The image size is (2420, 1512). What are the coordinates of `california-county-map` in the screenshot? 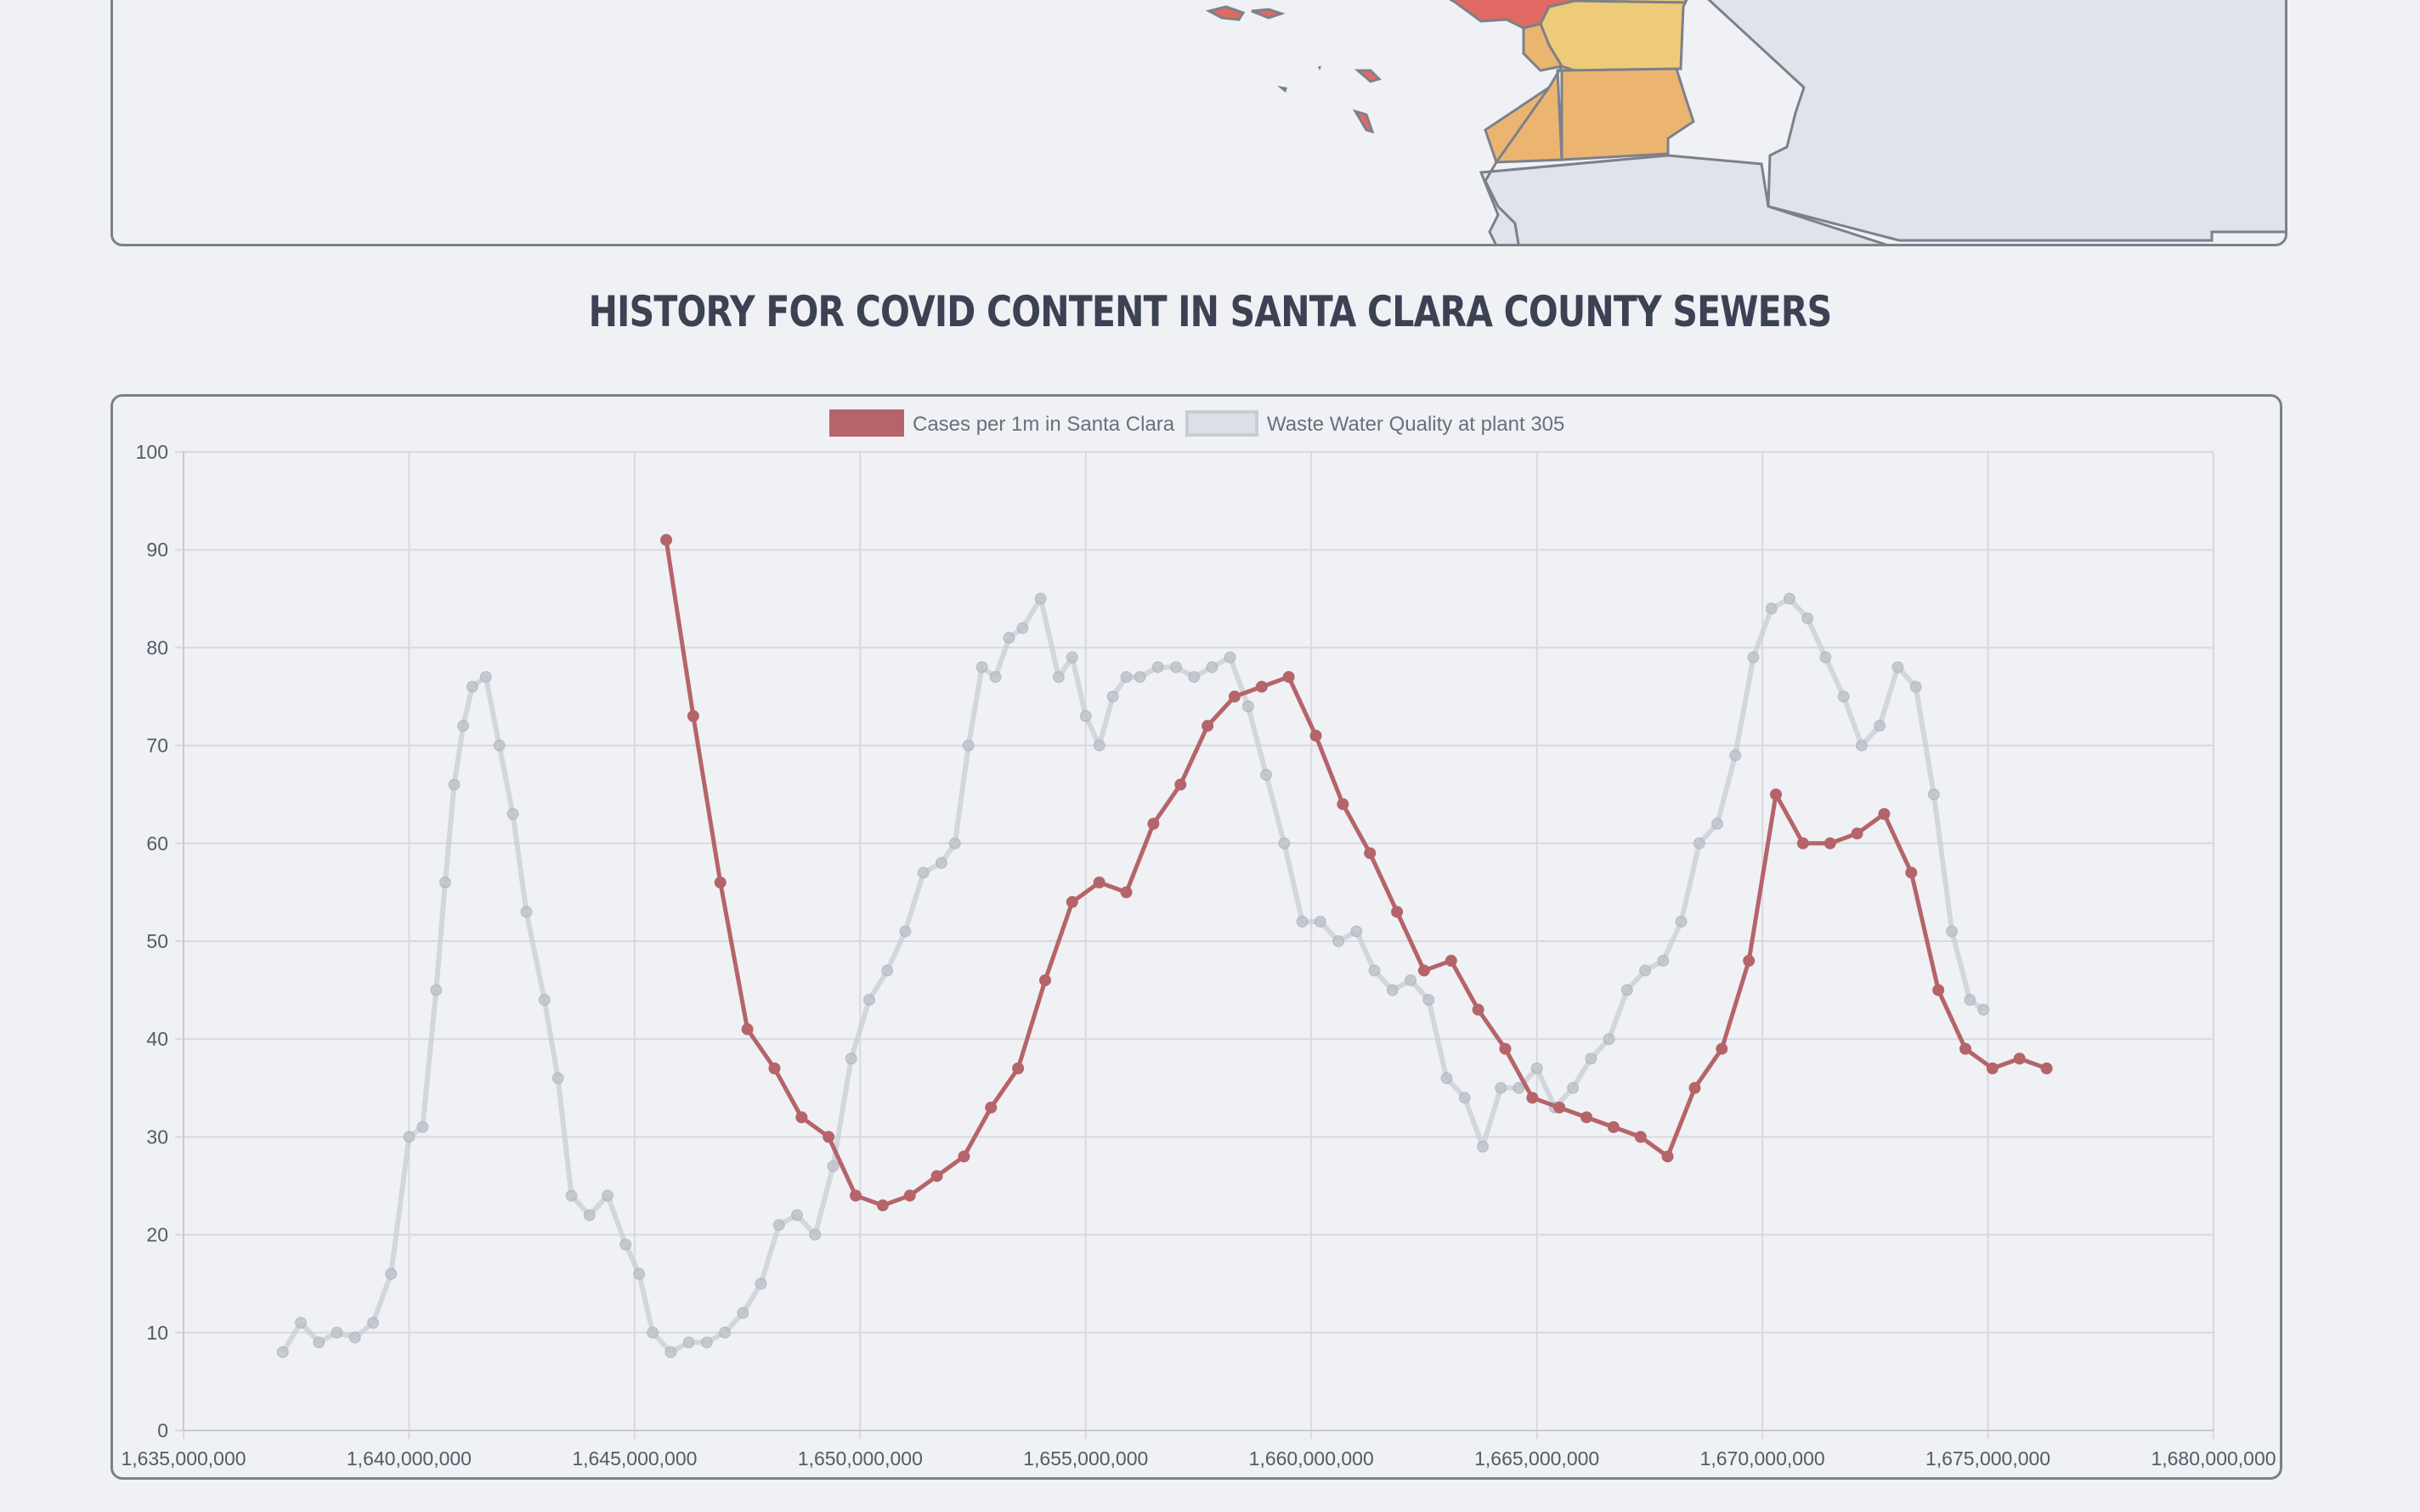 It's located at (1200, 123).